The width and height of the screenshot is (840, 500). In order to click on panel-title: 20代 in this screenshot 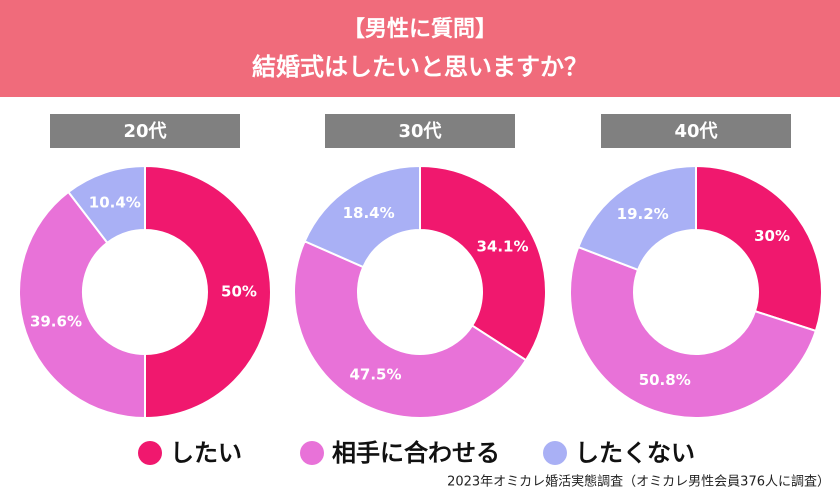, I will do `click(144, 131)`.